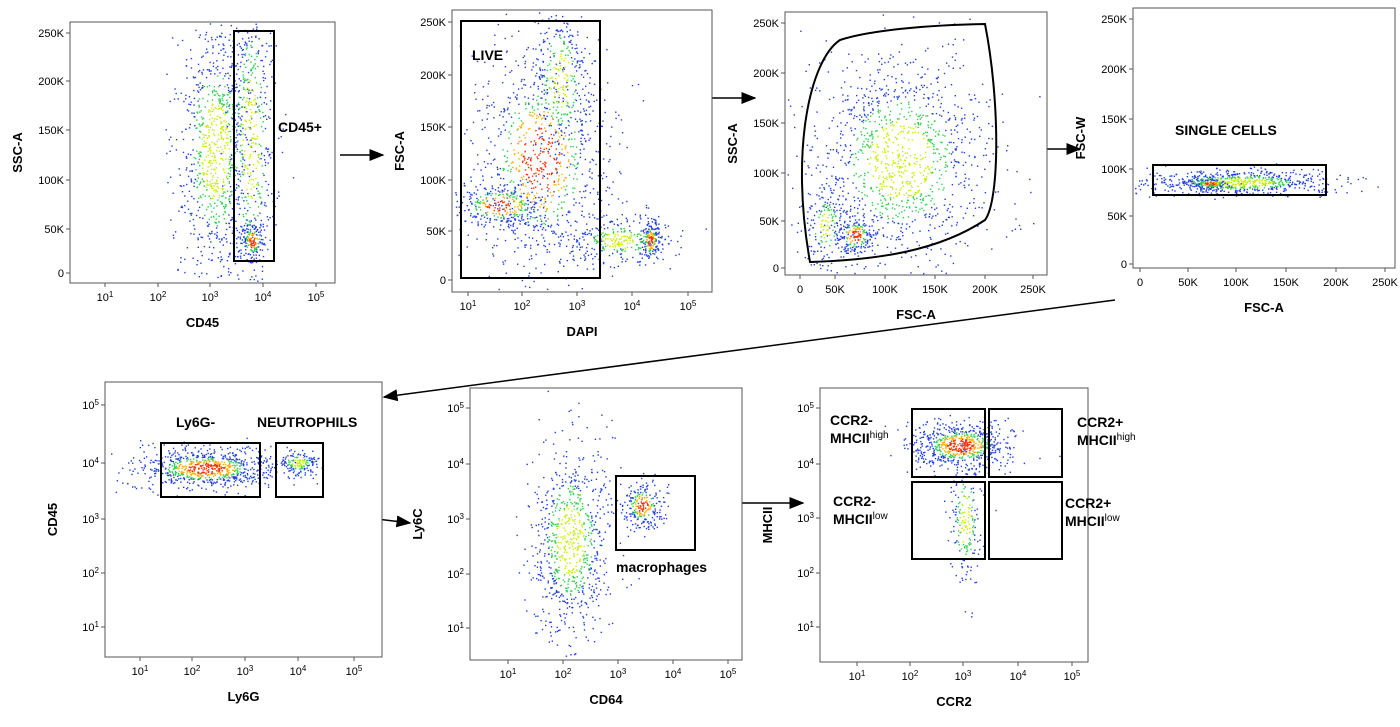 This screenshot has width=1400, height=727. Describe the element at coordinates (210, 297) in the screenshot. I see `x-tick-label: 103` at that location.